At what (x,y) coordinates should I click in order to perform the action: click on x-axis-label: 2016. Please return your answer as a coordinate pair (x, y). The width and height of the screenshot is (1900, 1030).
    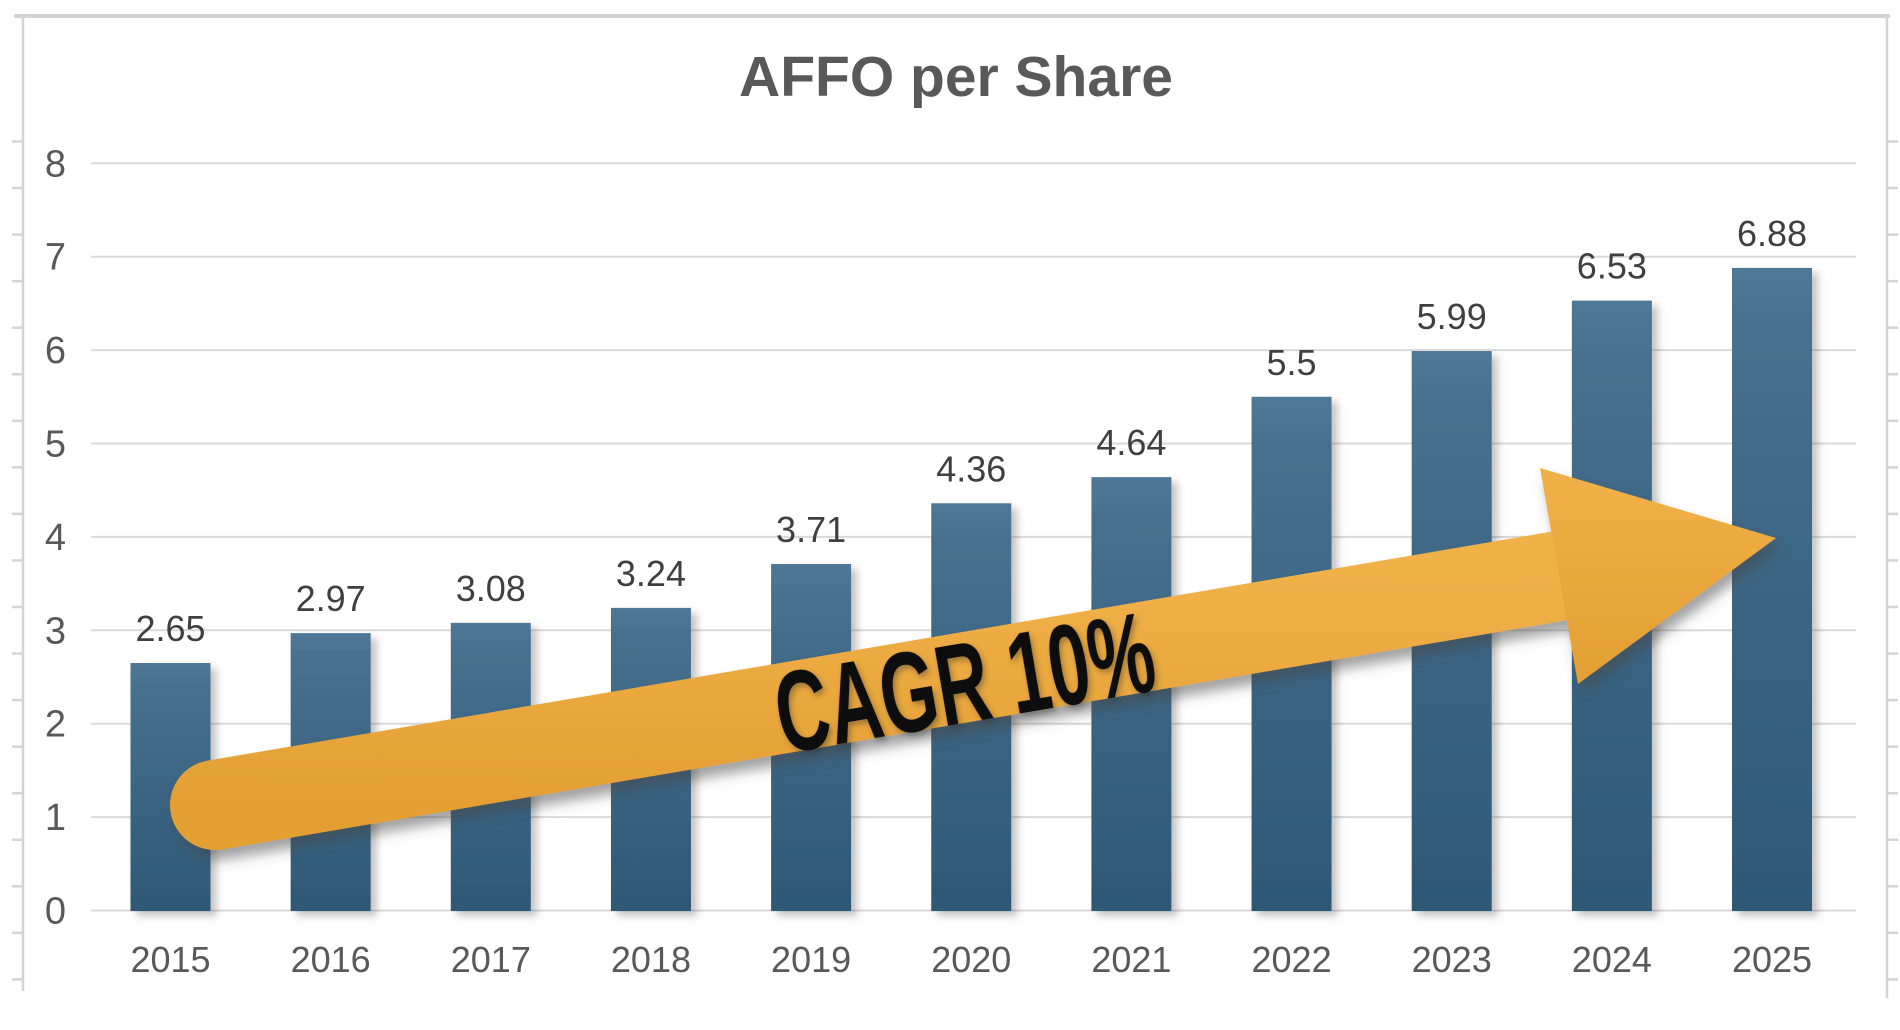
    Looking at the image, I should click on (331, 959).